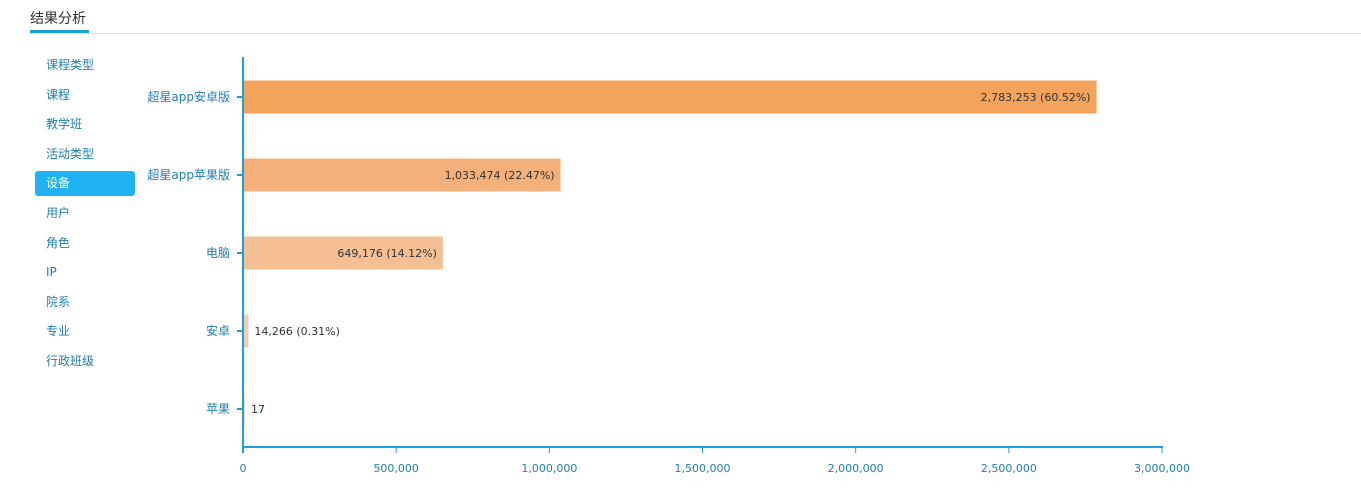  Describe the element at coordinates (188, 174) in the screenshot. I see `y-category-label: 超星app苹果版` at that location.